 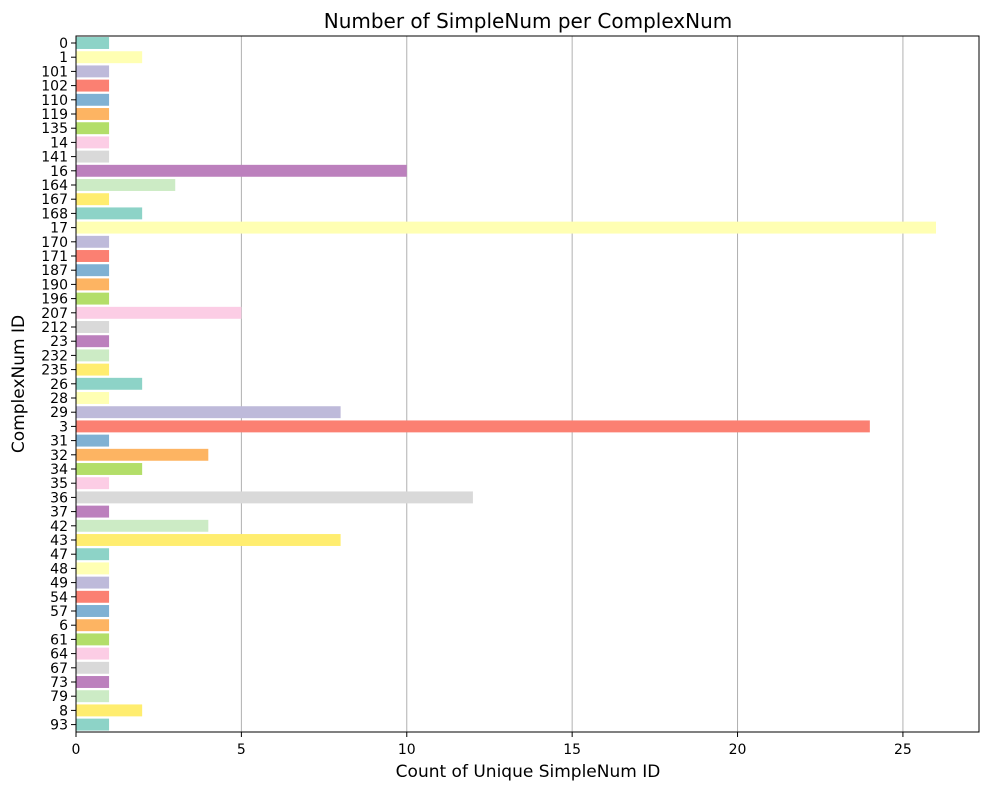 I want to click on x-tick-label: 0, so click(x=76, y=750).